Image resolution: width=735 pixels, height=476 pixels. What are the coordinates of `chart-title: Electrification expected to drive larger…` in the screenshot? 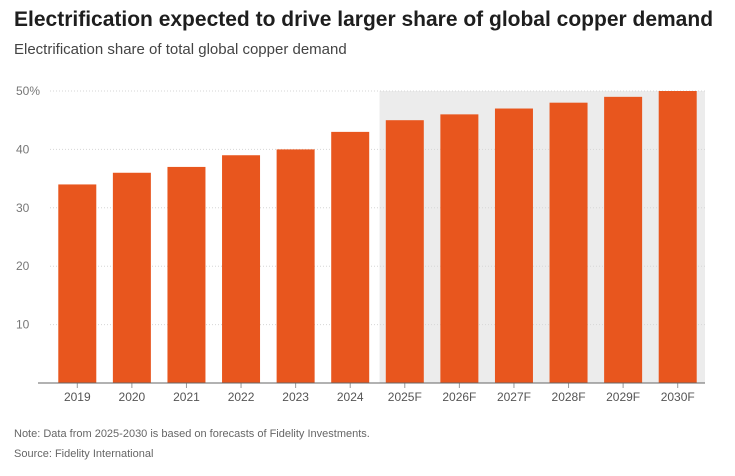 It's located at (364, 19).